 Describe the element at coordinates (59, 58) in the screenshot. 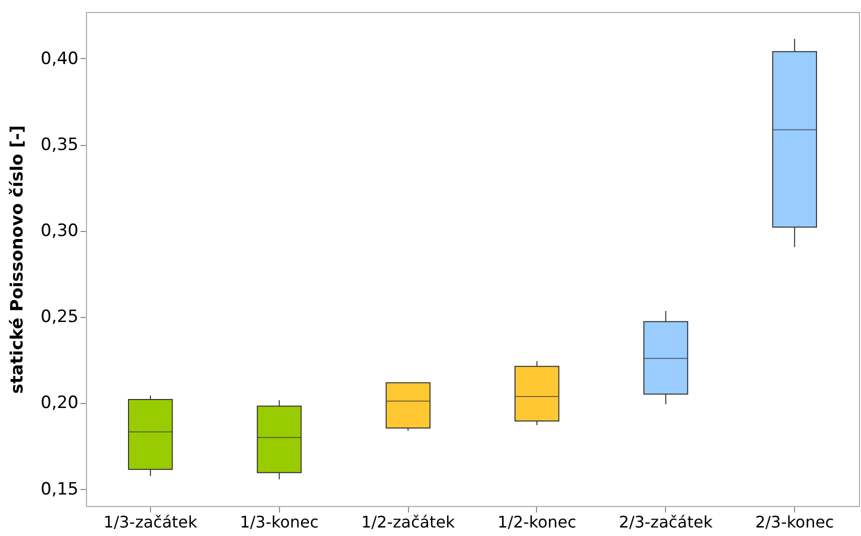

I see `y-tick-label: 0,40` at that location.